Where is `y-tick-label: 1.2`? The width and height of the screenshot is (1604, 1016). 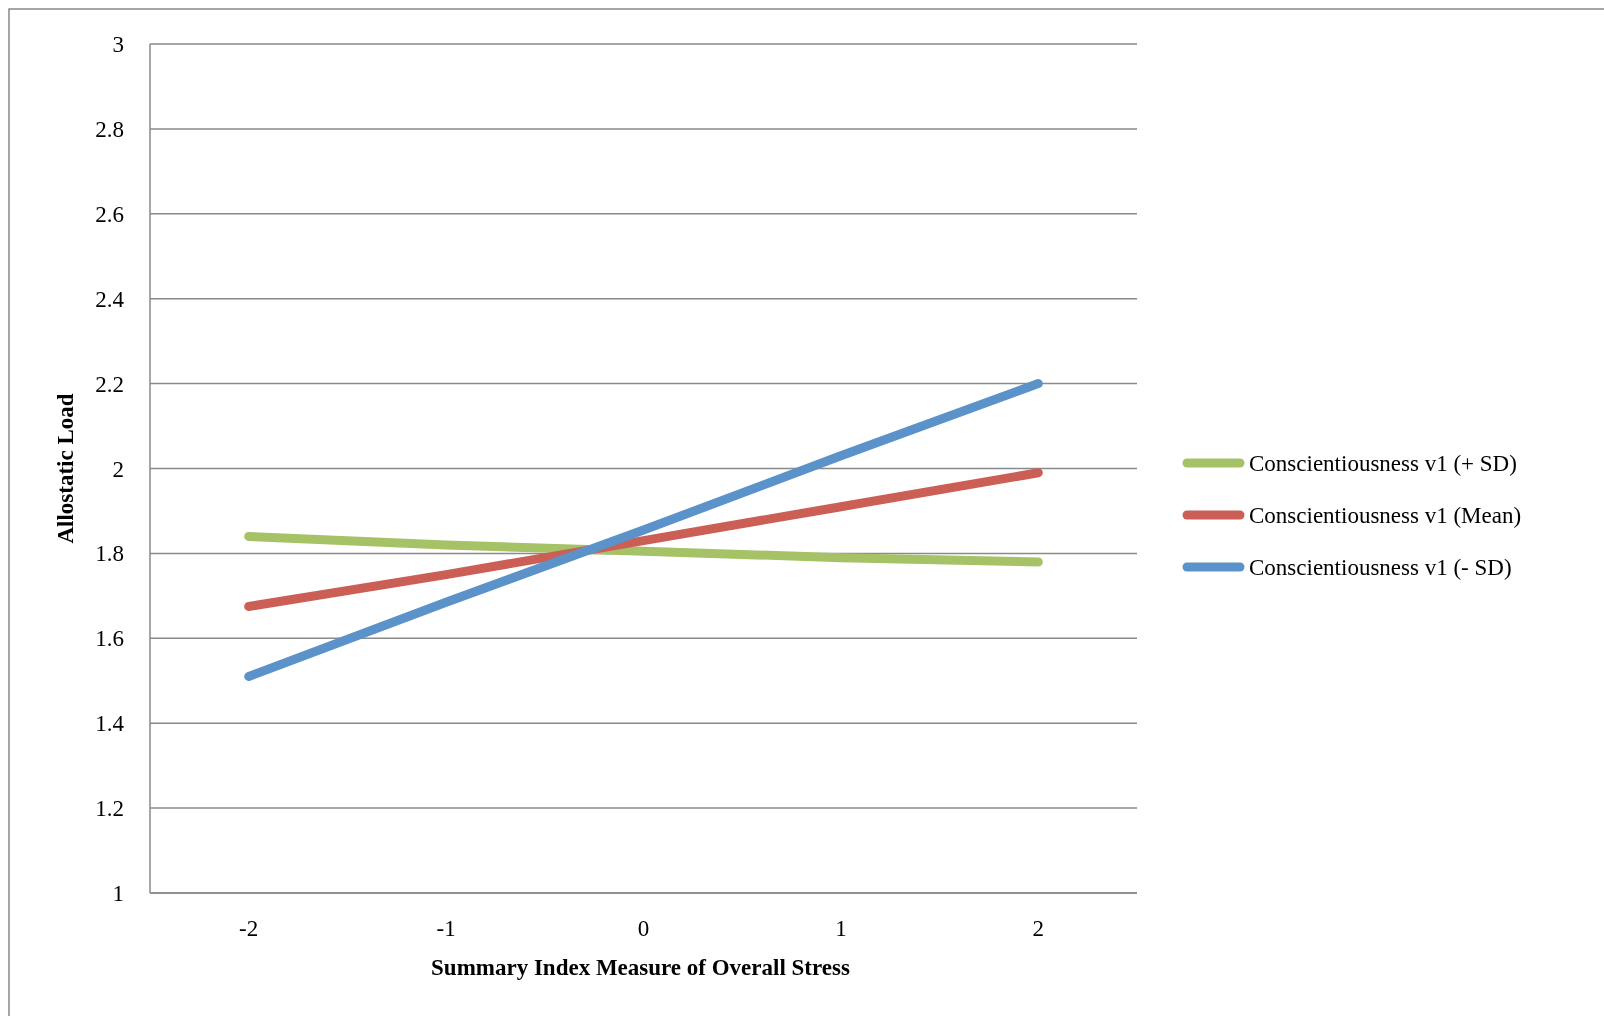 y-tick-label: 1.2 is located at coordinates (109, 809).